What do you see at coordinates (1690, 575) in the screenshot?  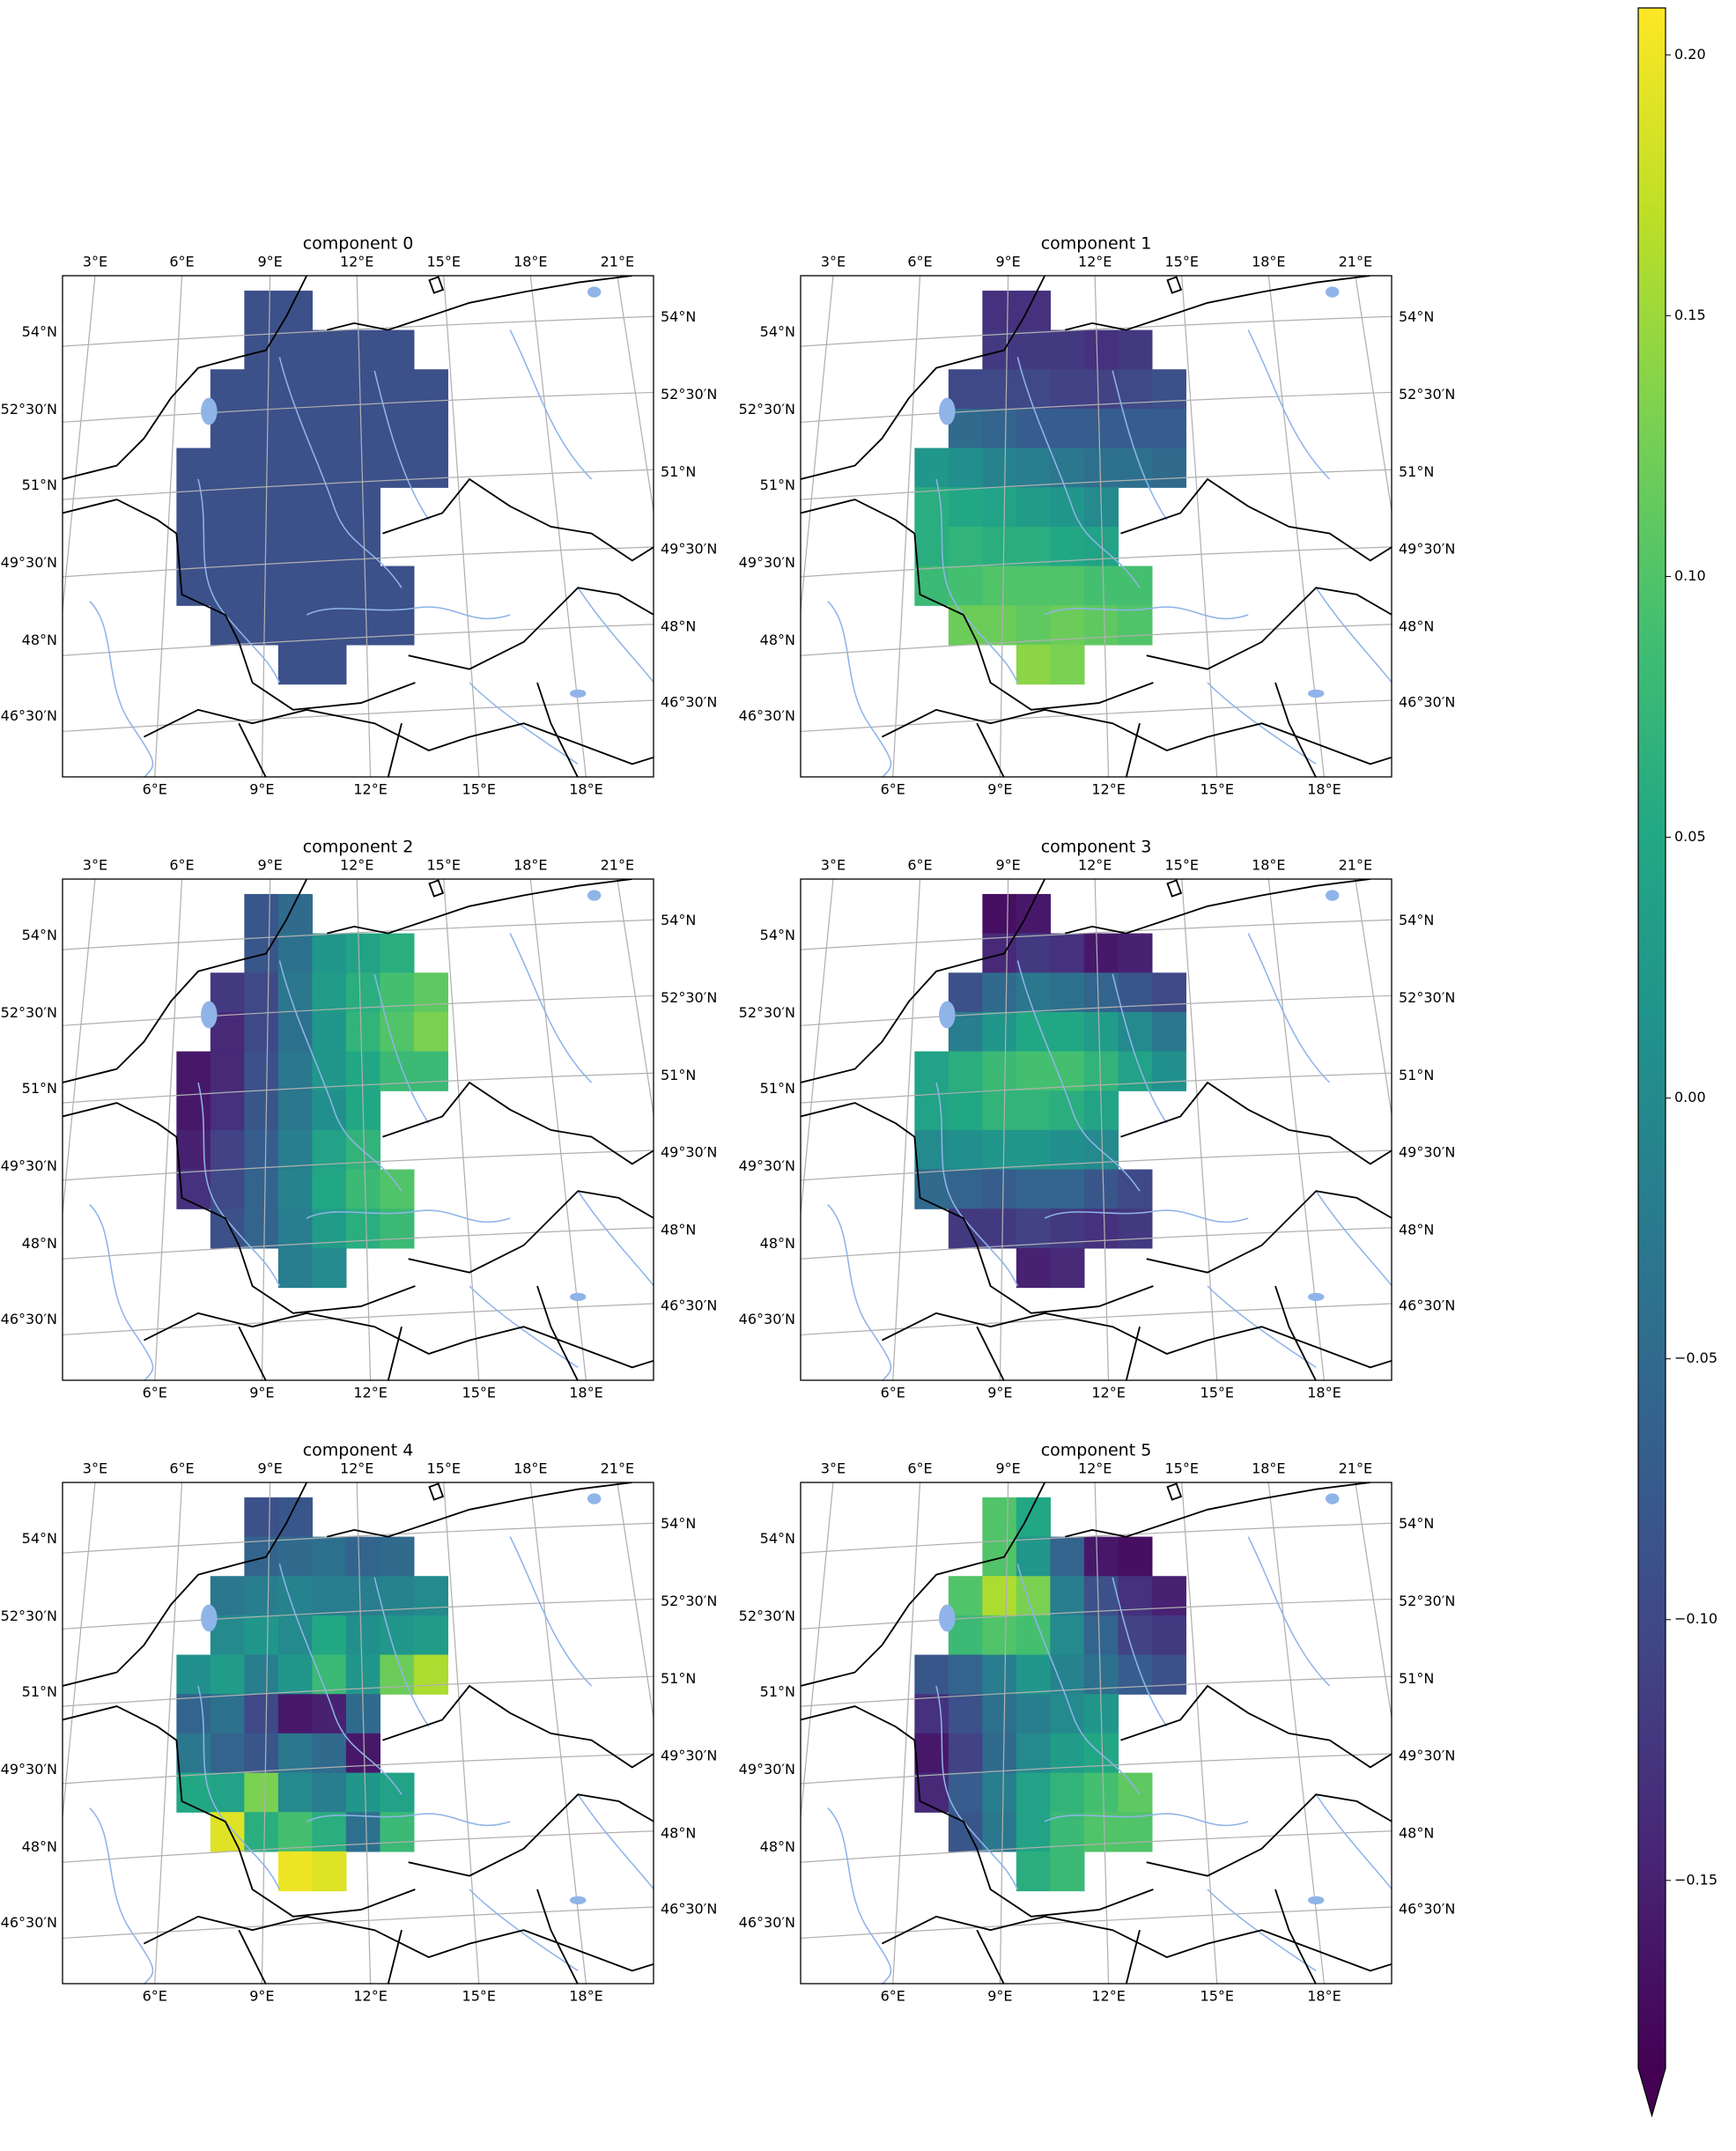 I see `colorbar-tick-label: 0.10` at bounding box center [1690, 575].